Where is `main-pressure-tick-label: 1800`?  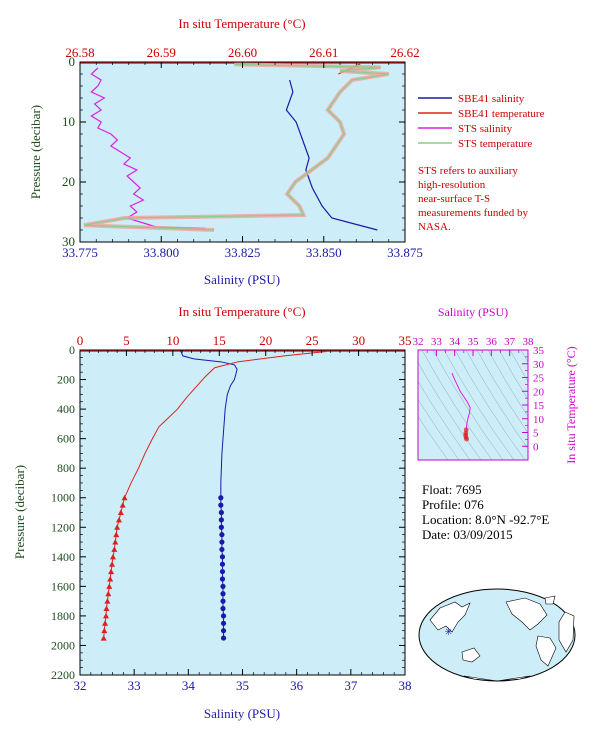
main-pressure-tick-label: 1800 is located at coordinates (63, 616).